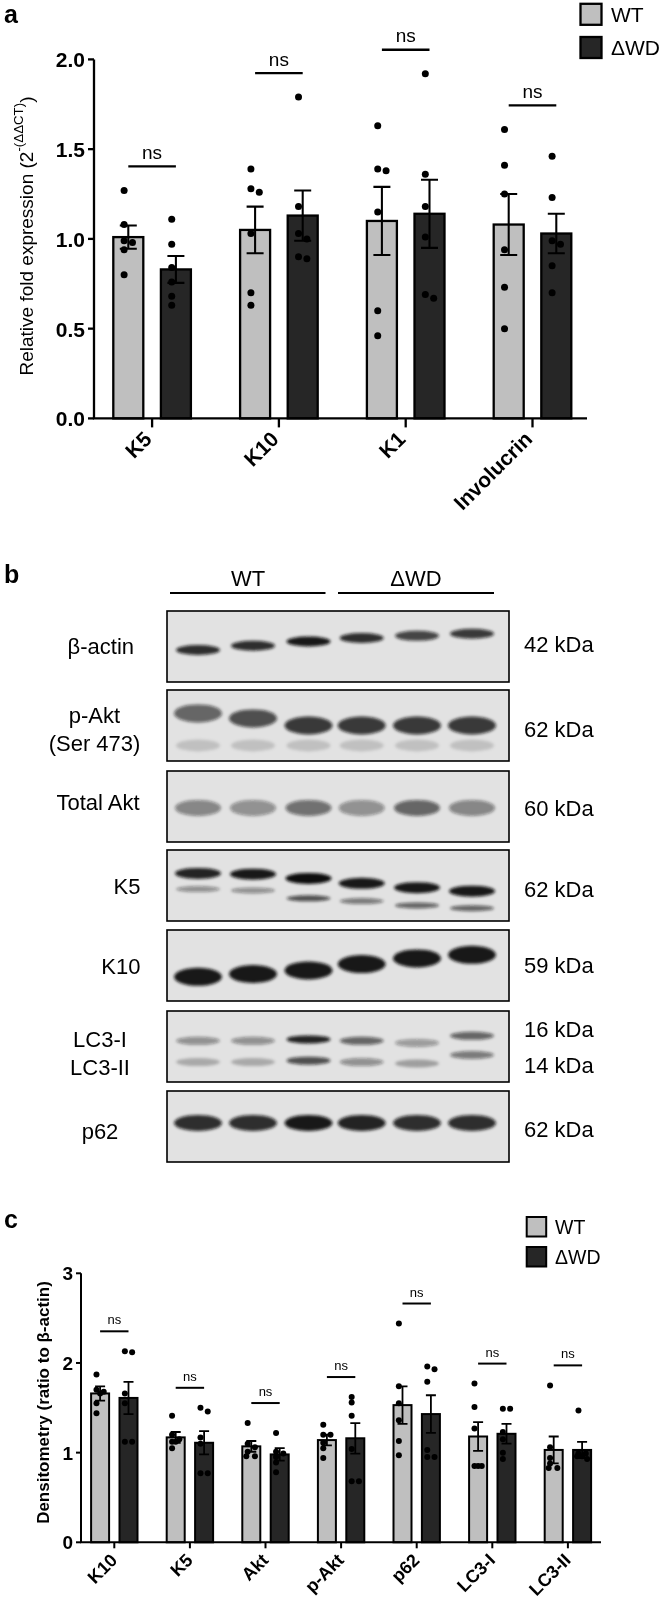  I want to click on text: K5, so click(127, 886).